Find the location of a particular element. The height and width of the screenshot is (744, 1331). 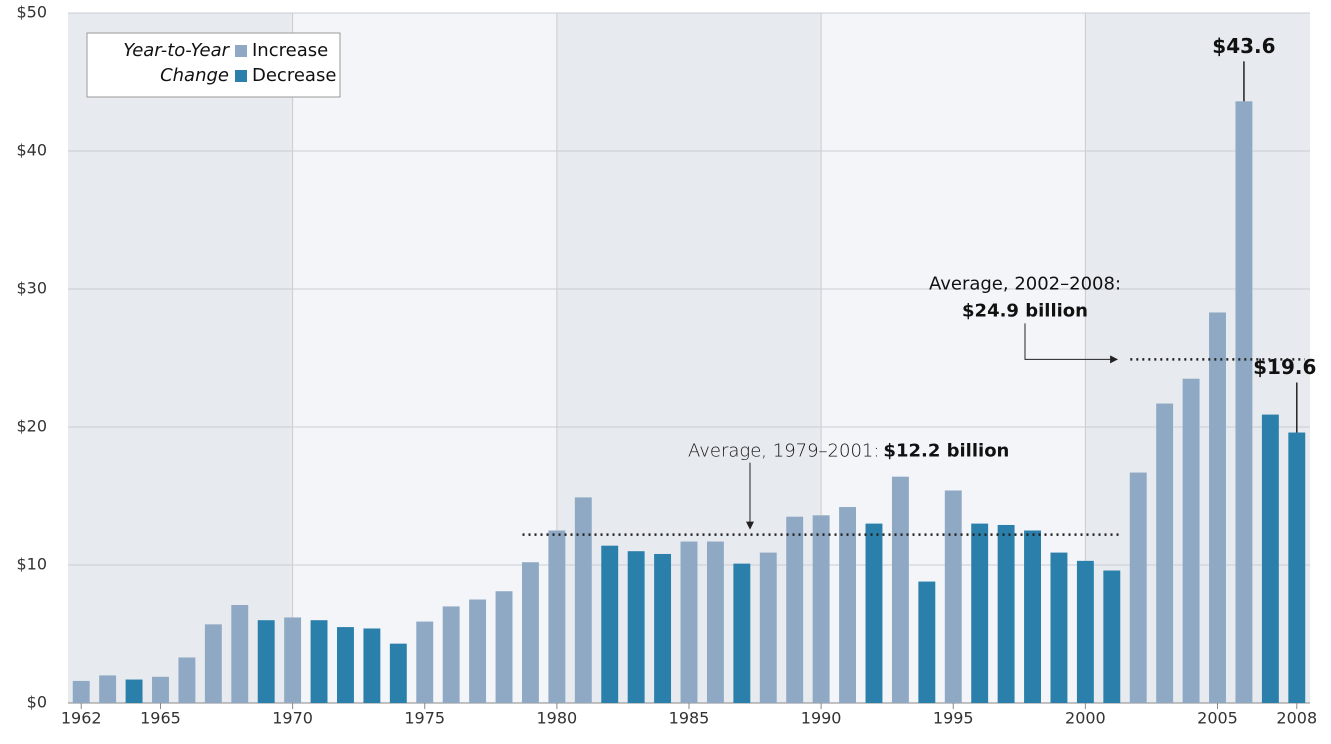

x-tick-label: 1995 is located at coordinates (953, 718).